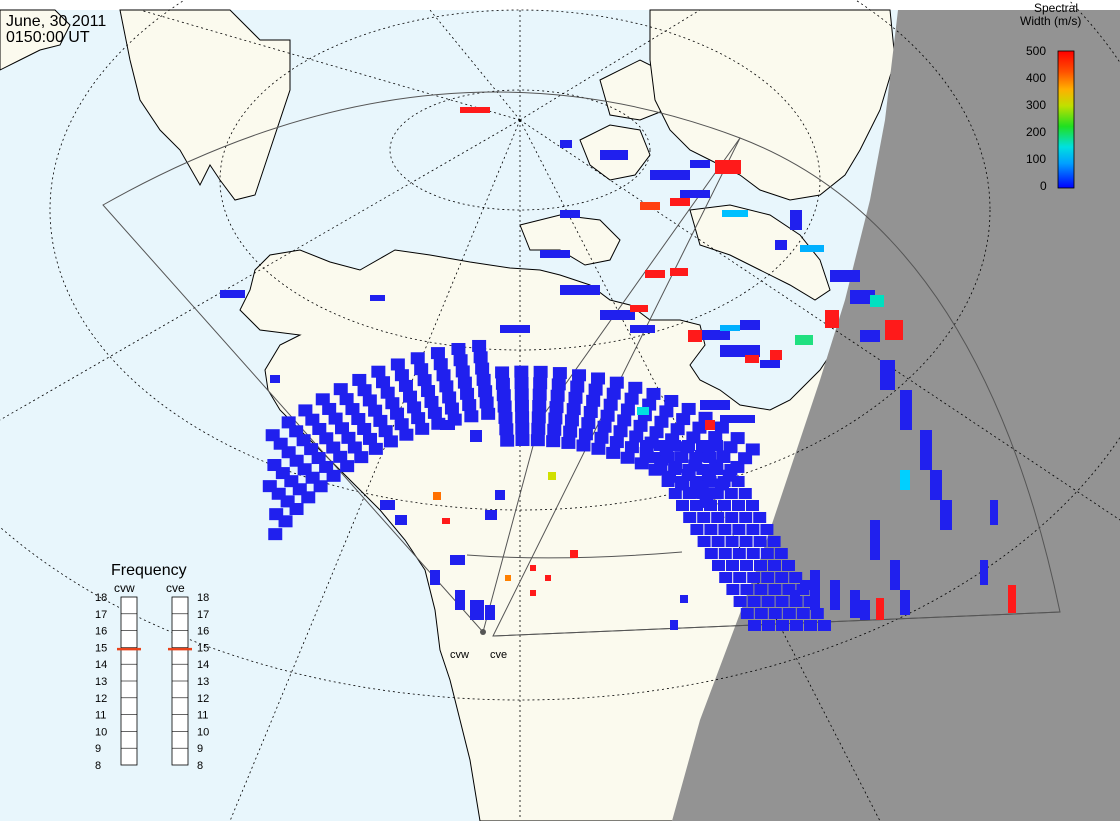  Describe the element at coordinates (203, 648) in the screenshot. I see `frequency-scale-label: 15` at that location.